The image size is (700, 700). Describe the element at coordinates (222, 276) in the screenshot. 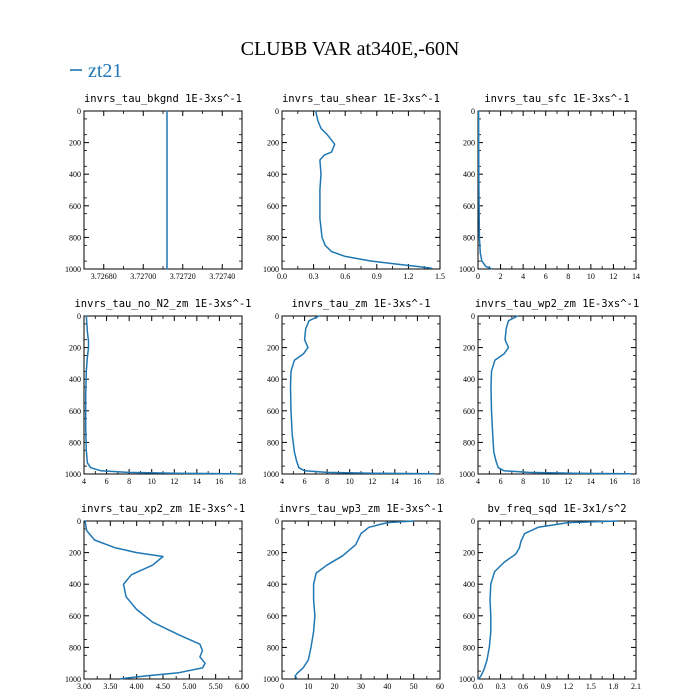

I see `x-tick-label: 3.72740` at that location.